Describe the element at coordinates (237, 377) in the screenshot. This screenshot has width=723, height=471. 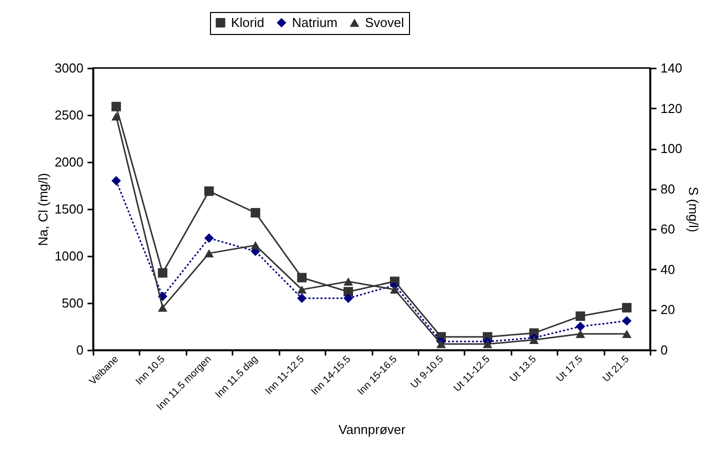
I see `x-tick-label: Inn 11.5 dag` at that location.